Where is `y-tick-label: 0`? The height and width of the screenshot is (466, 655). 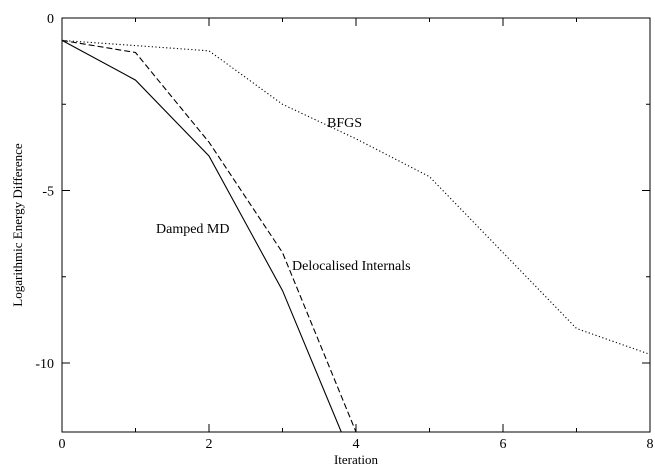 y-tick-label: 0 is located at coordinates (50, 19).